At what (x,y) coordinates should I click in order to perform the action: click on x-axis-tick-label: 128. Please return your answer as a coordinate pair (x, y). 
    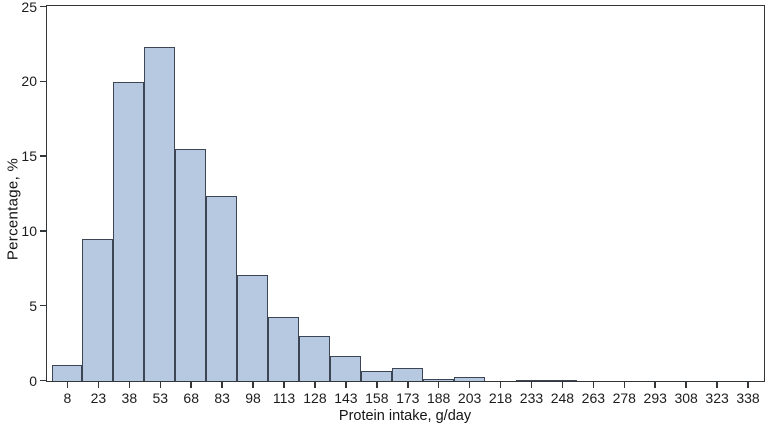
    Looking at the image, I should click on (315, 398).